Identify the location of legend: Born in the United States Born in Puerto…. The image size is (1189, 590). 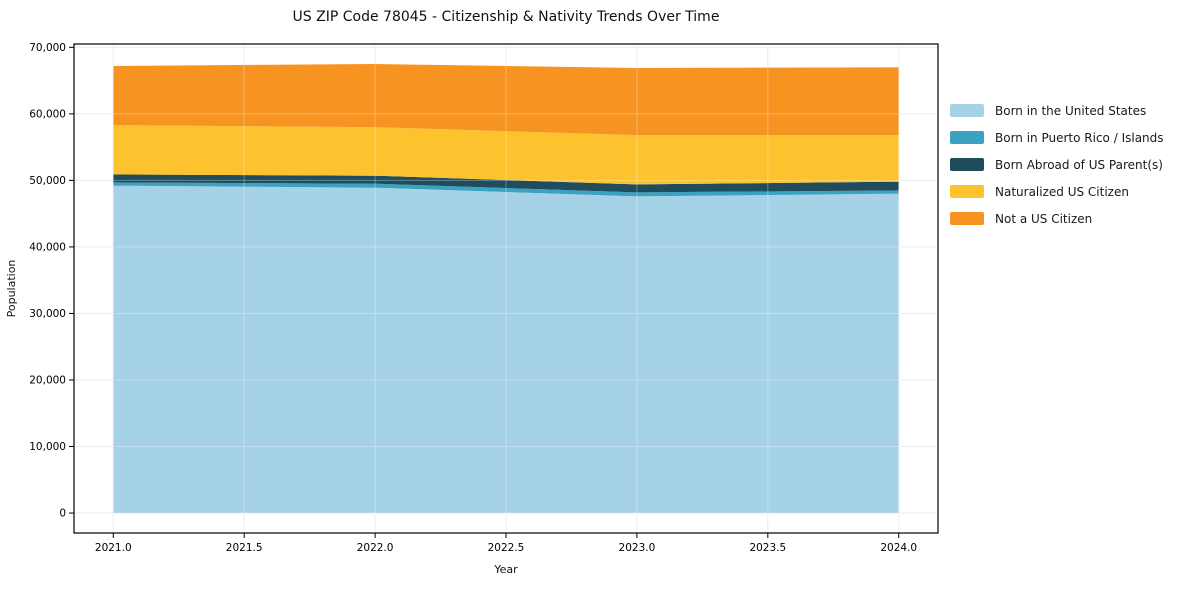
(1057, 164).